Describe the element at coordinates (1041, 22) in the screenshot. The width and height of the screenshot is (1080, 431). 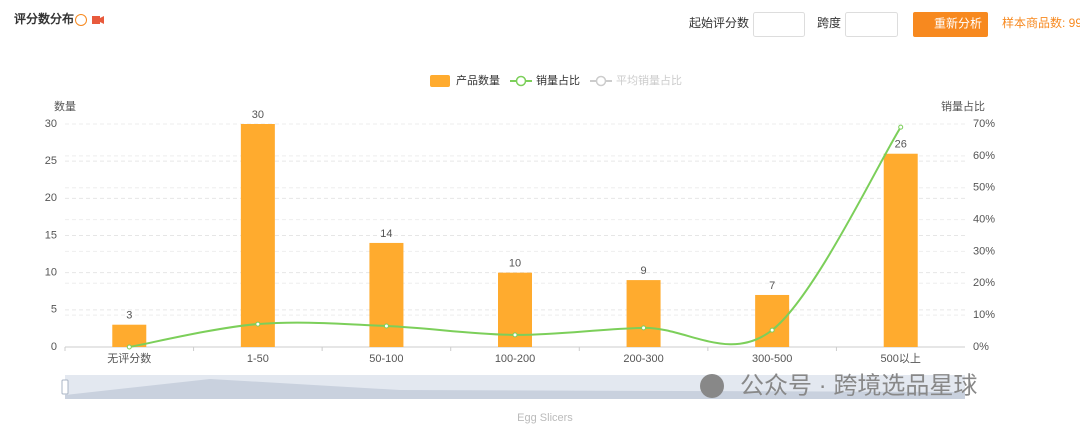
I see `sample-count: 样本商品数: 99` at that location.